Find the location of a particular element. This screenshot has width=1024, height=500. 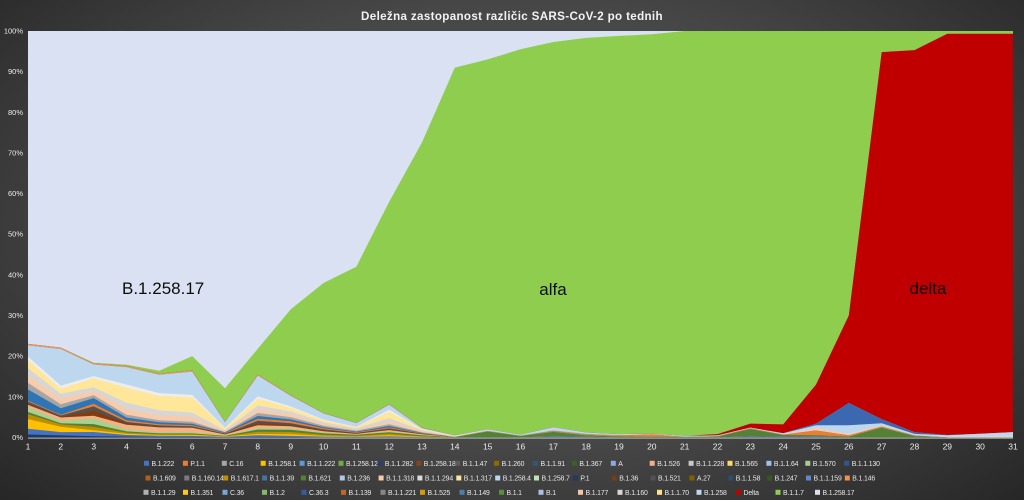

svg-text: B.1.258.18 is located at coordinates (440, 464).